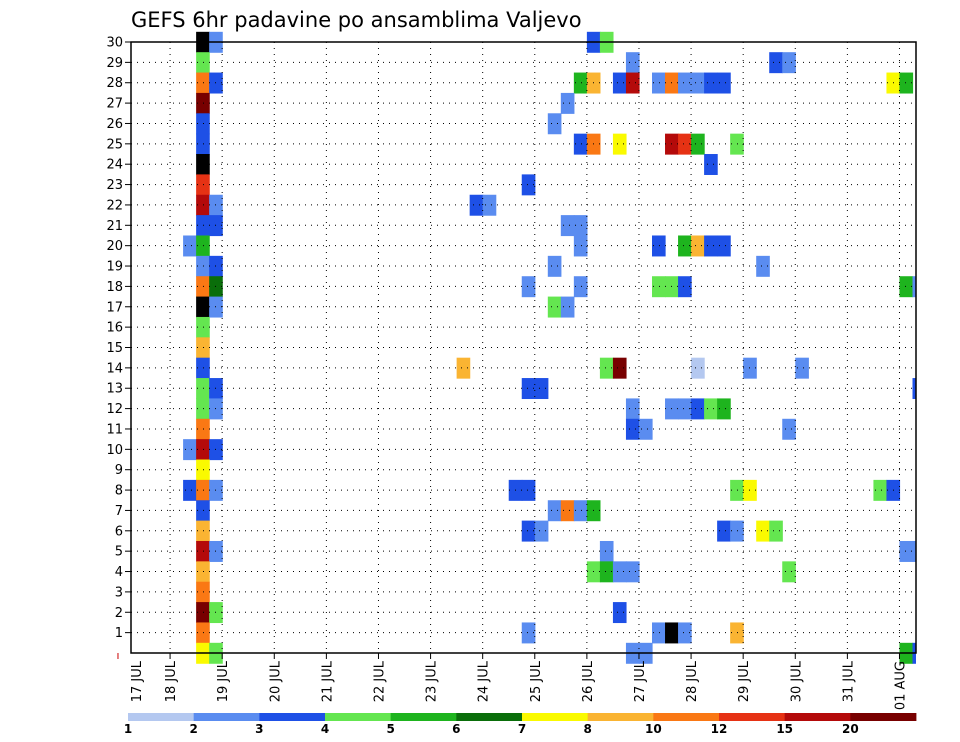  Describe the element at coordinates (653, 729) in the screenshot. I see `colorbar-label: 10` at that location.